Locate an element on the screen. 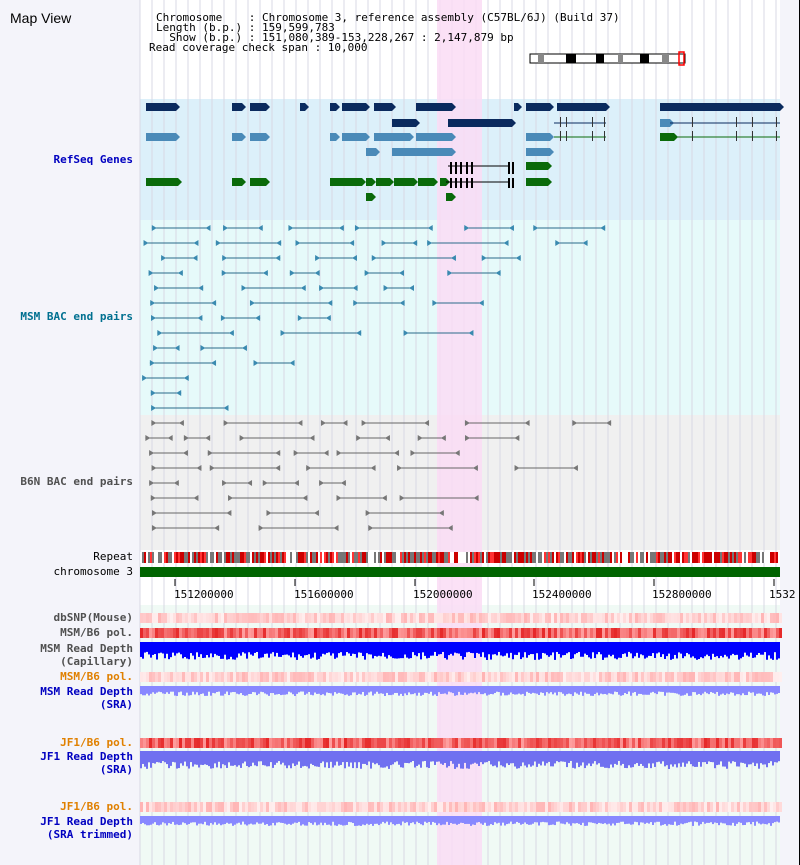 The width and height of the screenshot is (800, 865). track-label-msm-pol-2: MSM/B6 pol. is located at coordinates (96, 676).